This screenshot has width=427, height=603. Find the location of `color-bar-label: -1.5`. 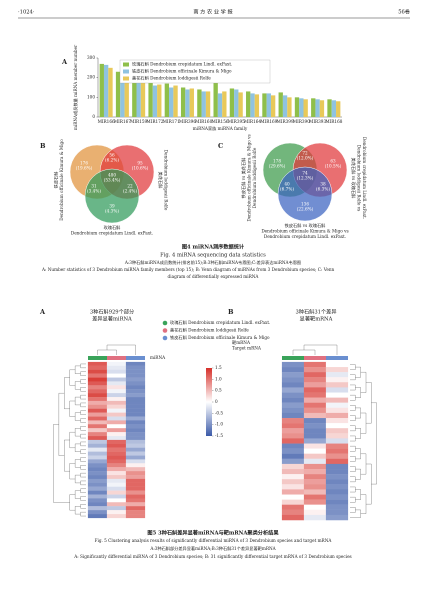

color-bar-label: -1.5 is located at coordinates (219, 435).